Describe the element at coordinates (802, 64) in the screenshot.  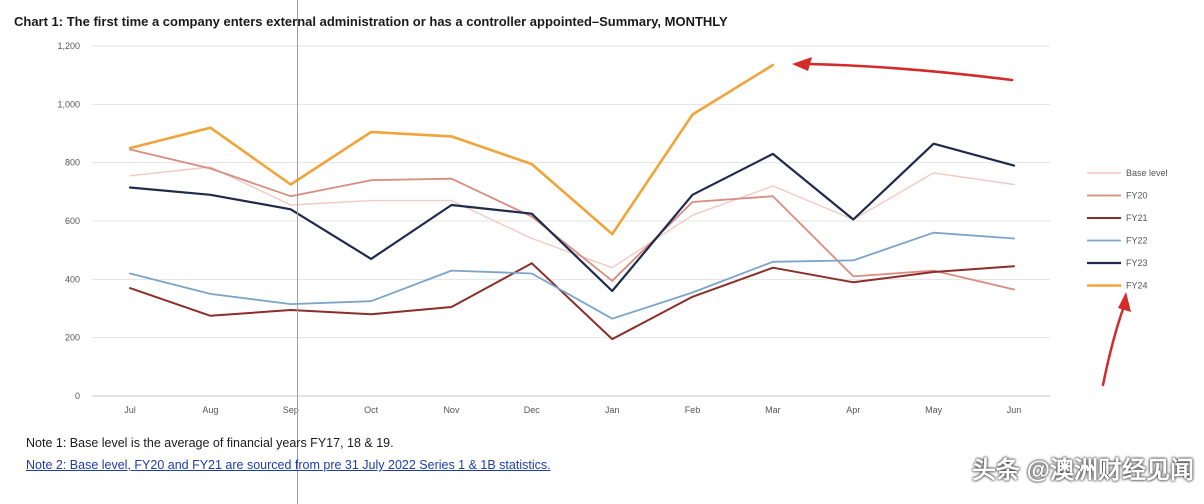
I see `arrow-head-horizontal` at that location.